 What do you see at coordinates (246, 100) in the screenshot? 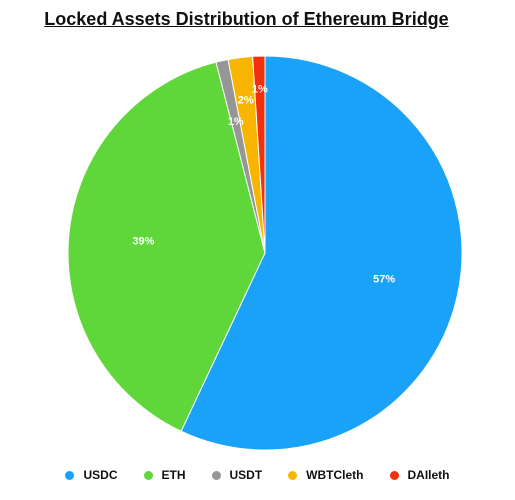
I see `slice-label-wbtcleth: 2%` at bounding box center [246, 100].